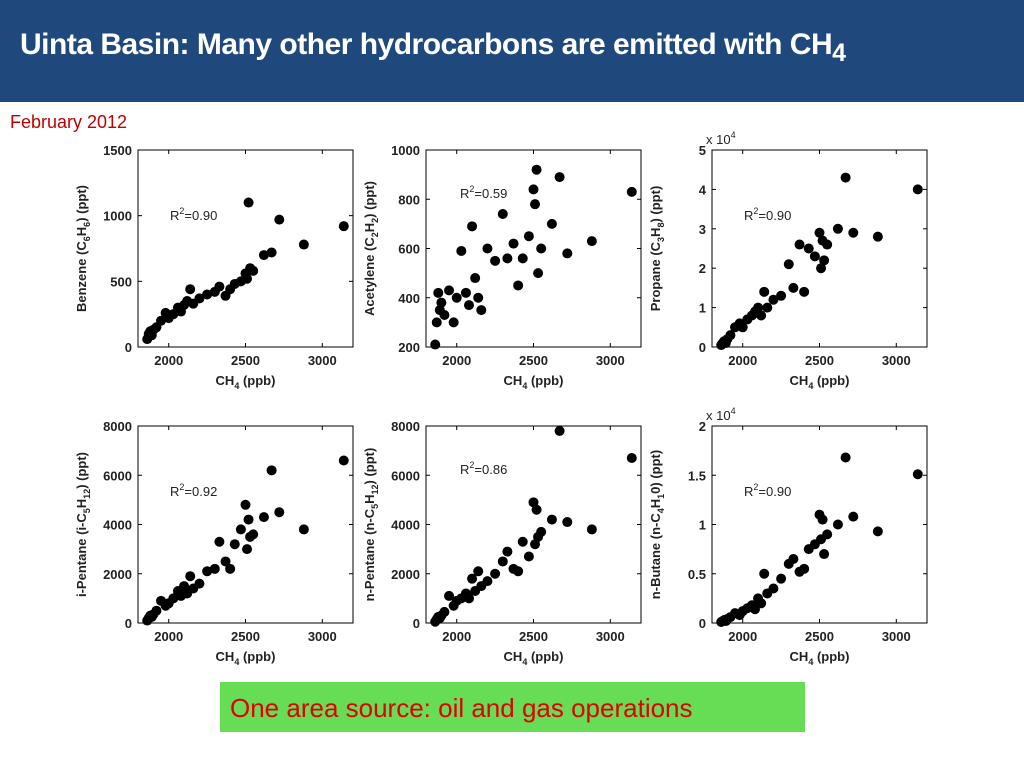 The height and width of the screenshot is (768, 1024). Describe the element at coordinates (117, 150) in the screenshot. I see `y-tick-label: 1500` at that location.